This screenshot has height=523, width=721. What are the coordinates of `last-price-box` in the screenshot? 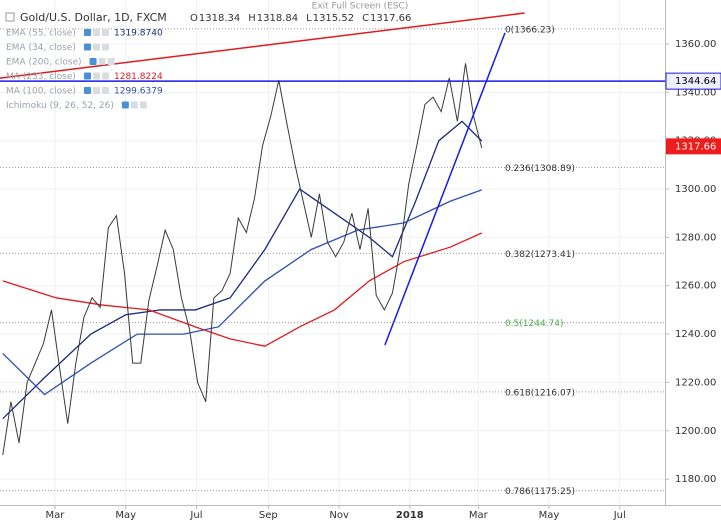 It's located at (693, 146).